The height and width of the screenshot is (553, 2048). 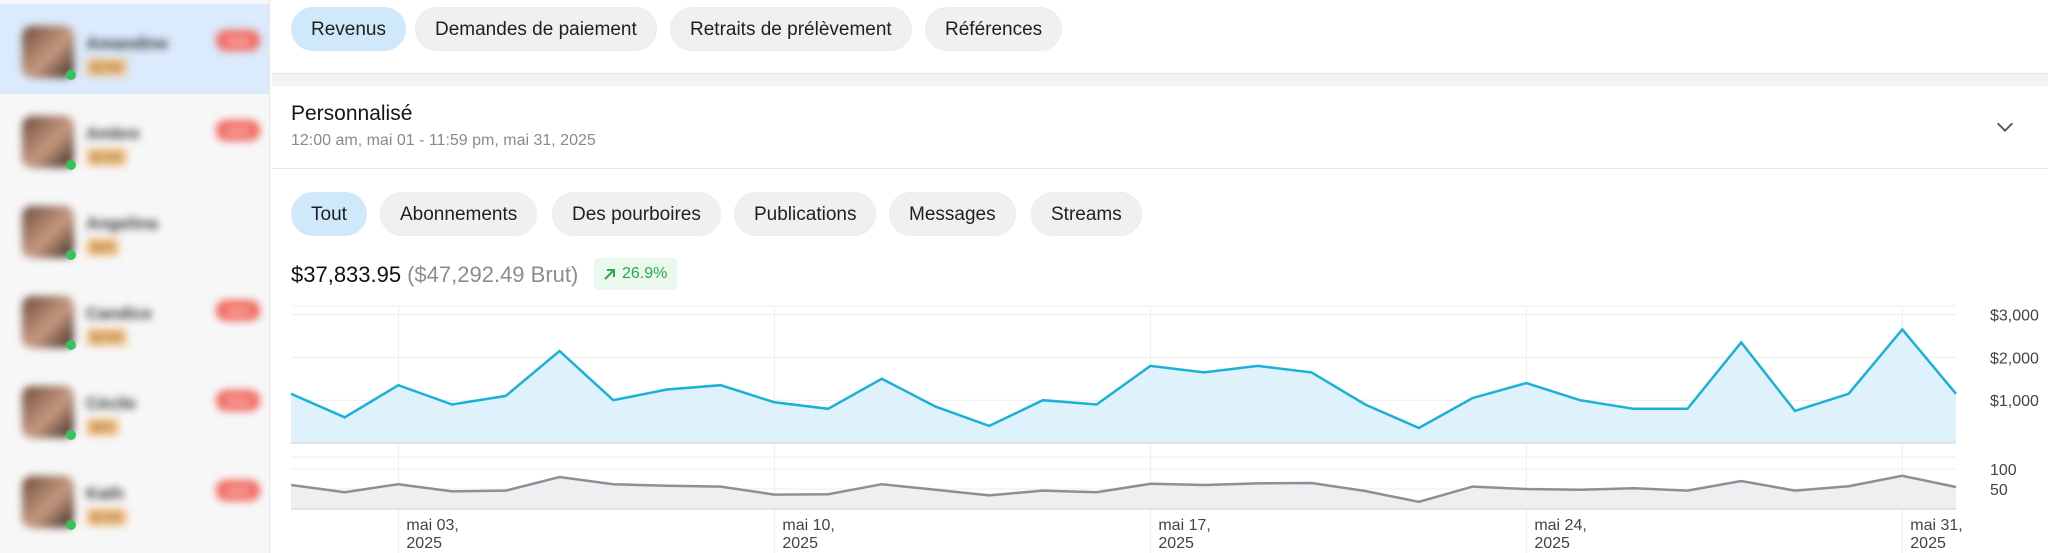 What do you see at coordinates (2005, 127) in the screenshot?
I see `chevron-down-icon` at bounding box center [2005, 127].